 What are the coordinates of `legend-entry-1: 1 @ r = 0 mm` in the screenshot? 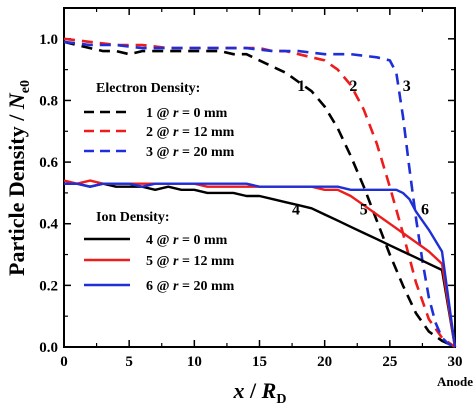 It's located at (187, 113).